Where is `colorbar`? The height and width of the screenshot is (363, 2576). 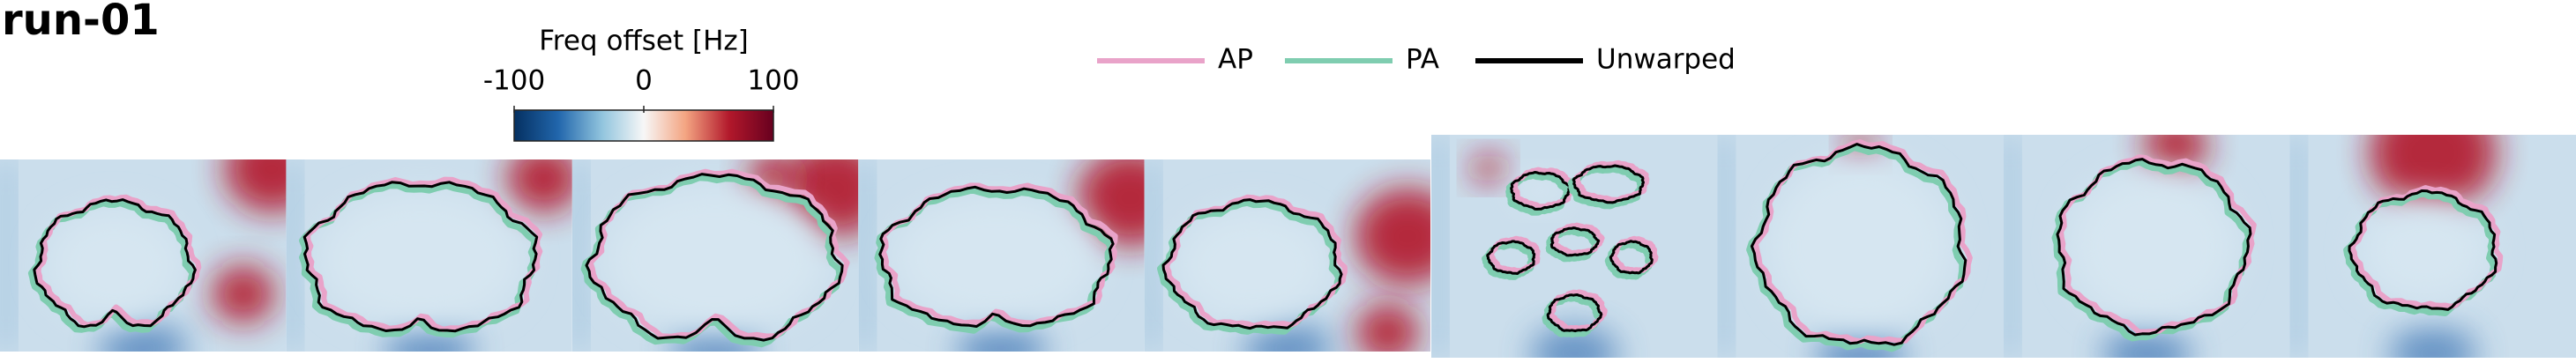
colorbar is located at coordinates (643, 125).